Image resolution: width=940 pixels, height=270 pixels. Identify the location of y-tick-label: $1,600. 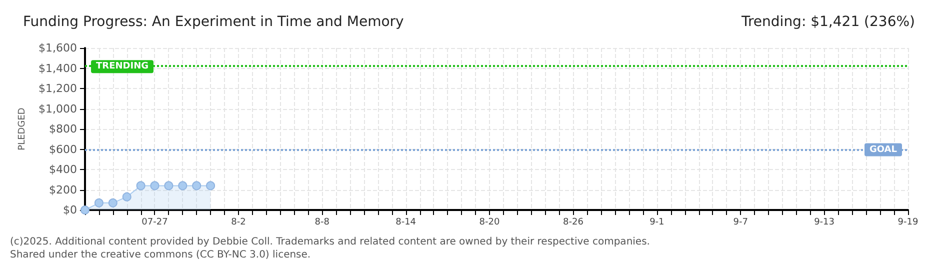
(57, 48).